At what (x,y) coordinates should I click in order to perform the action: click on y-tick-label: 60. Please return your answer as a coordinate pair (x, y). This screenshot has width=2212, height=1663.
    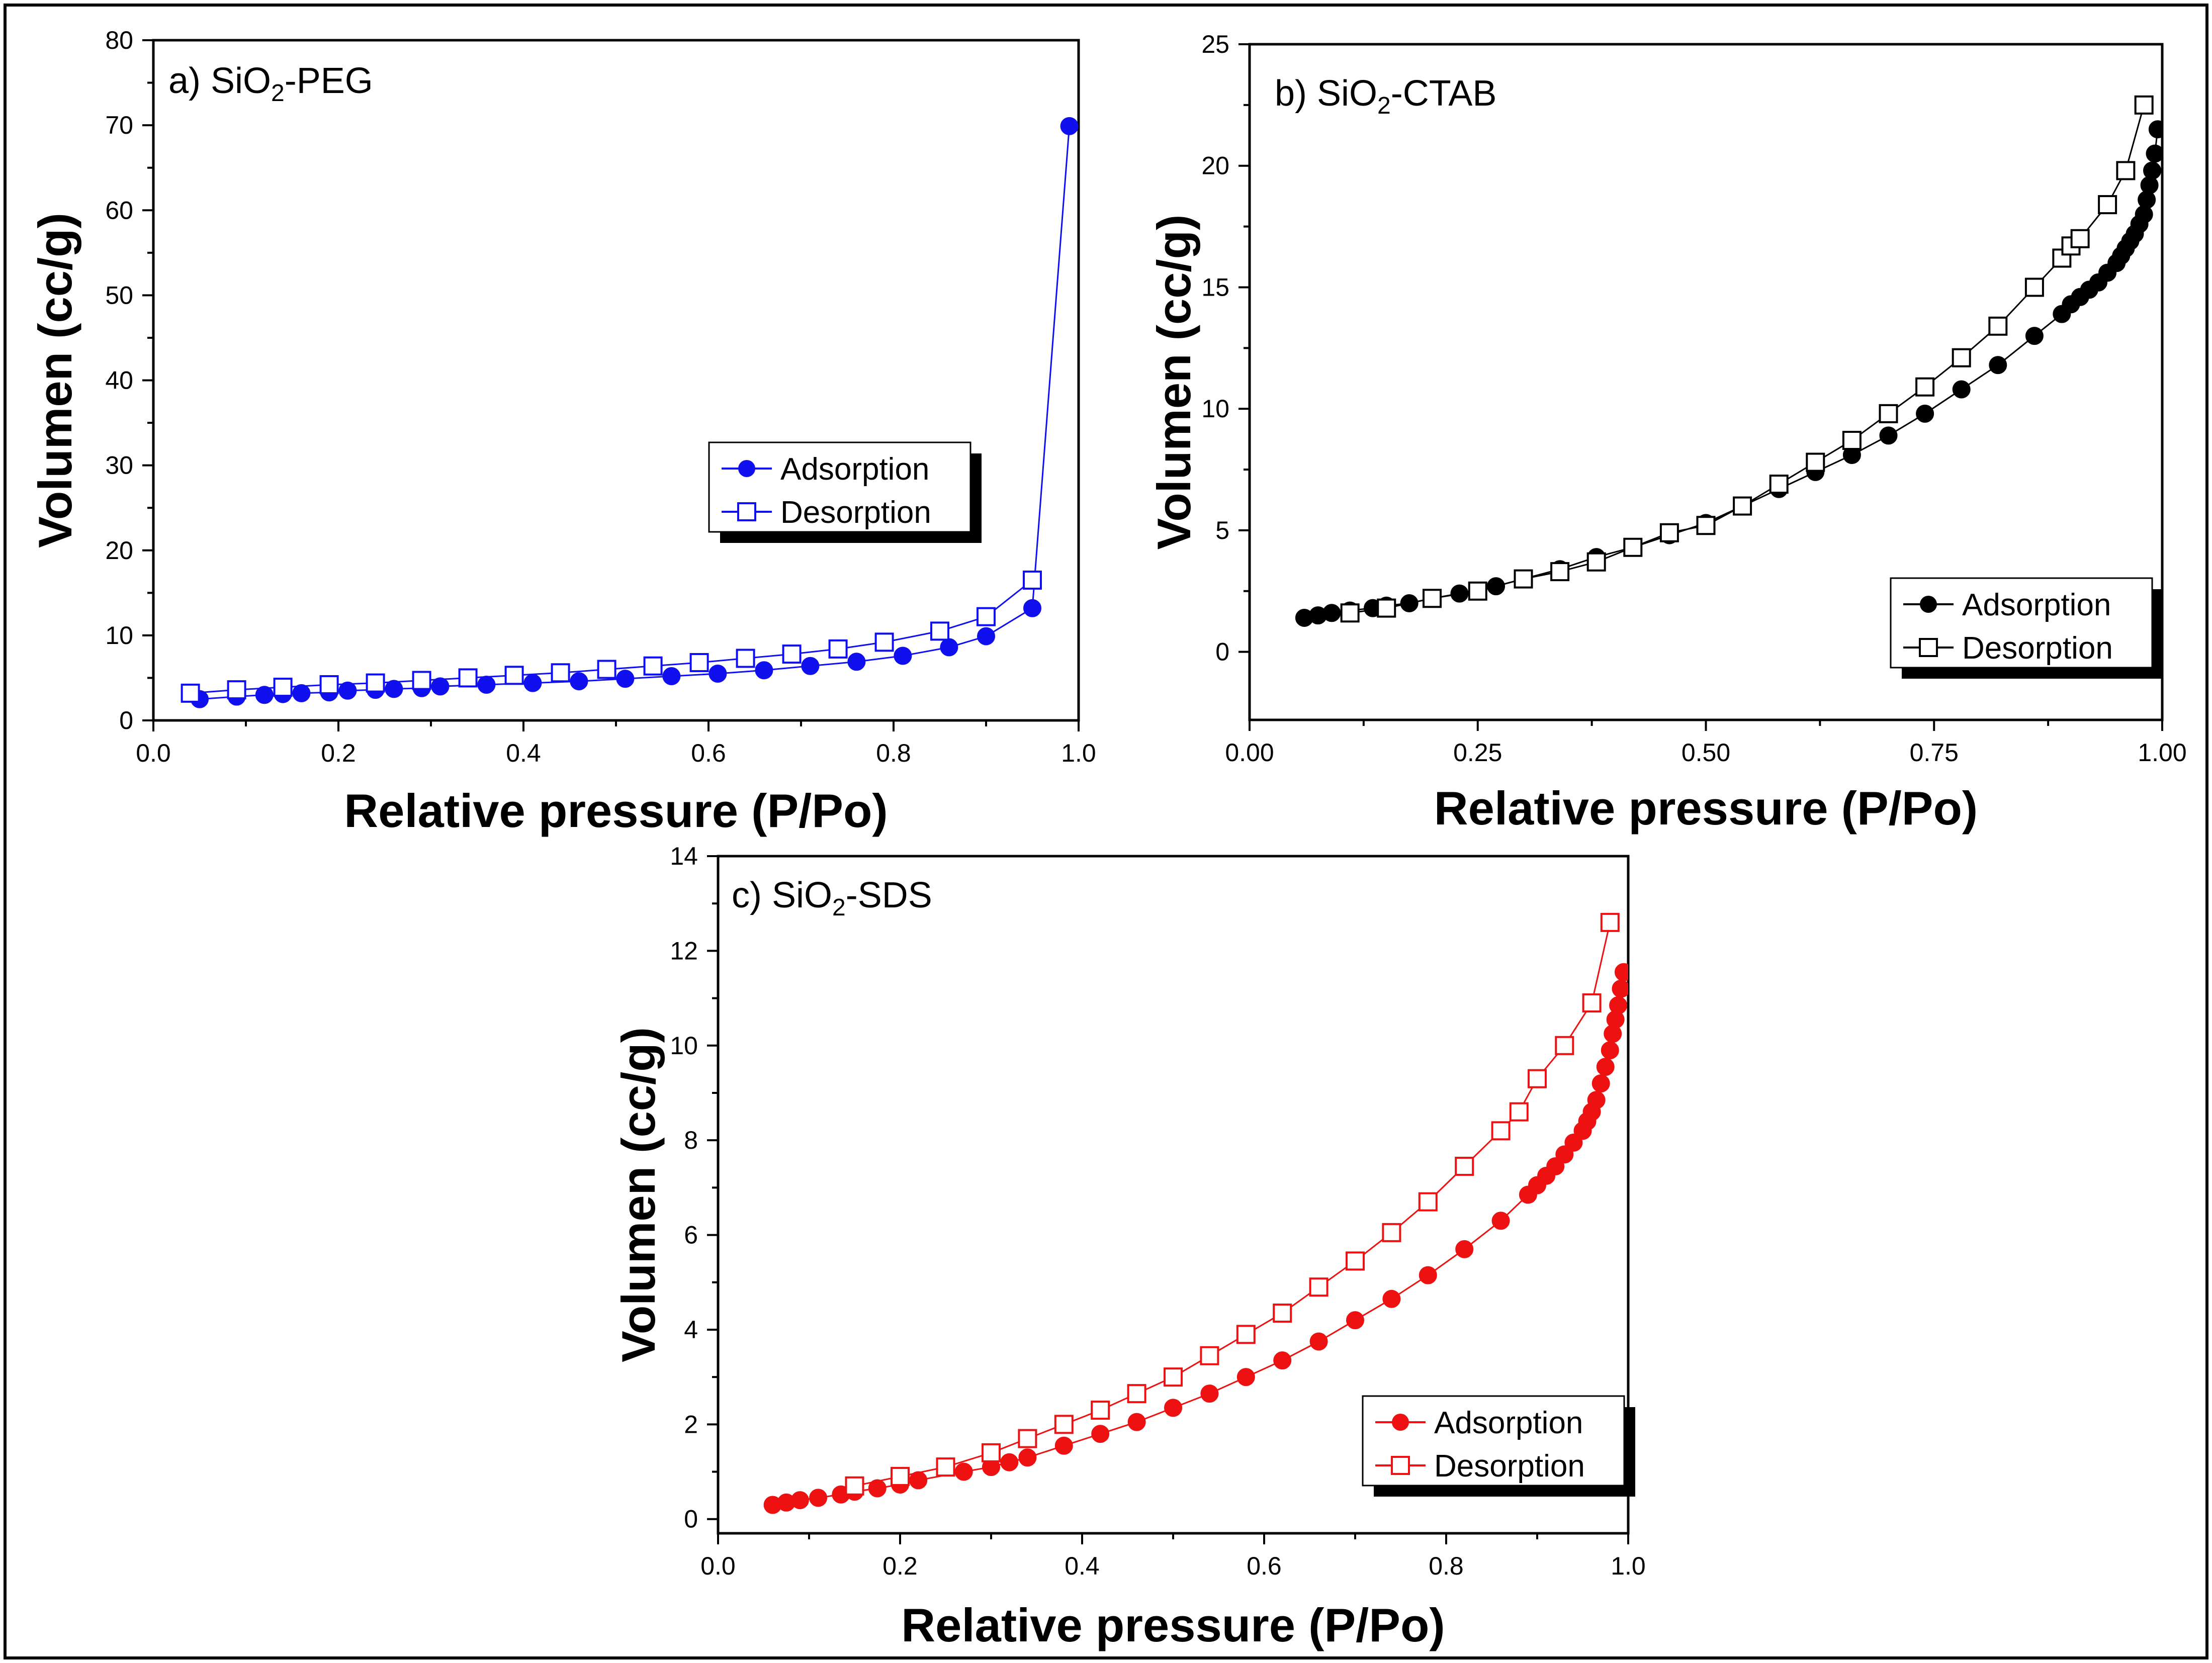
    Looking at the image, I should click on (119, 210).